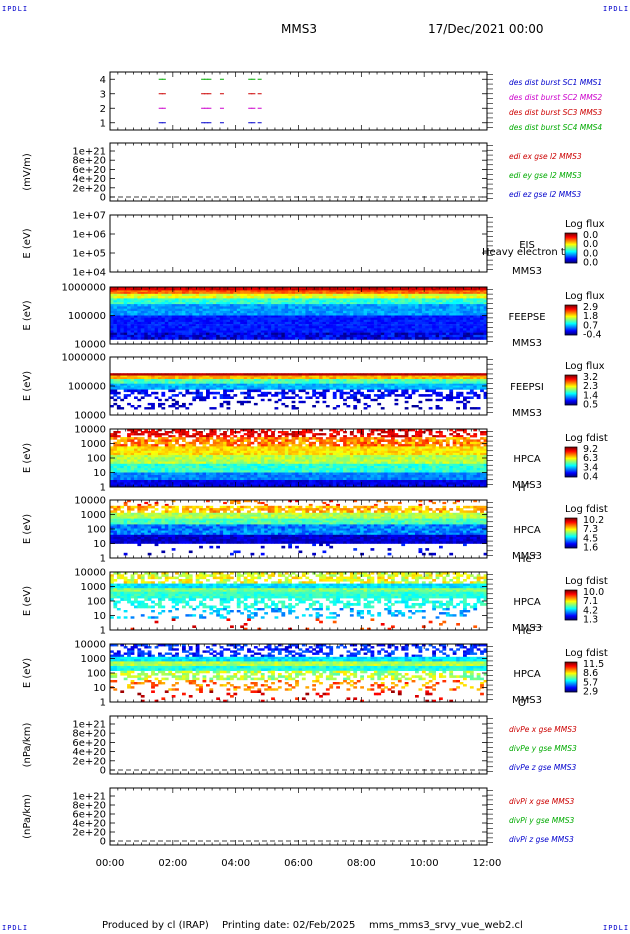 The width and height of the screenshot is (630, 934). I want to click on edi-ytick-label: 4e+20, so click(89, 179).